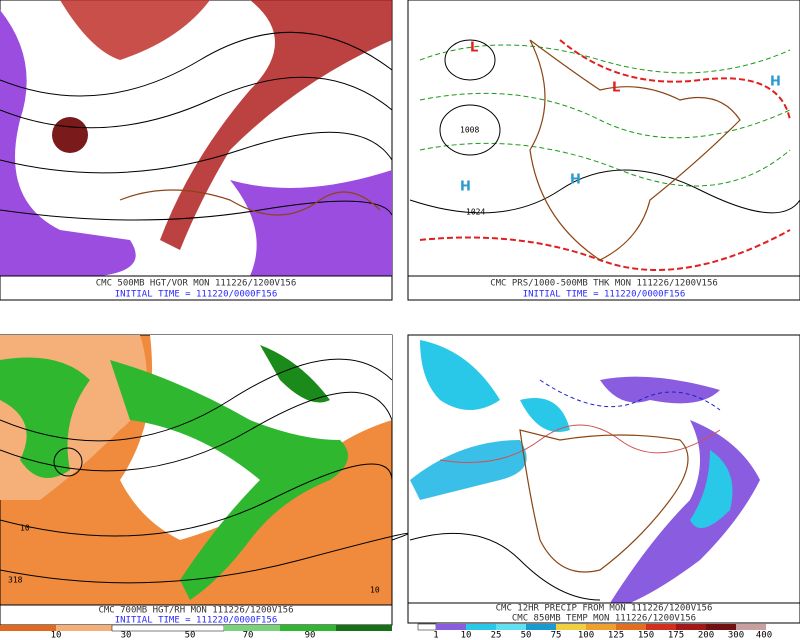 The image size is (800, 640). I want to click on colorbar: 10 30 50 70 90, so click(196, 632).